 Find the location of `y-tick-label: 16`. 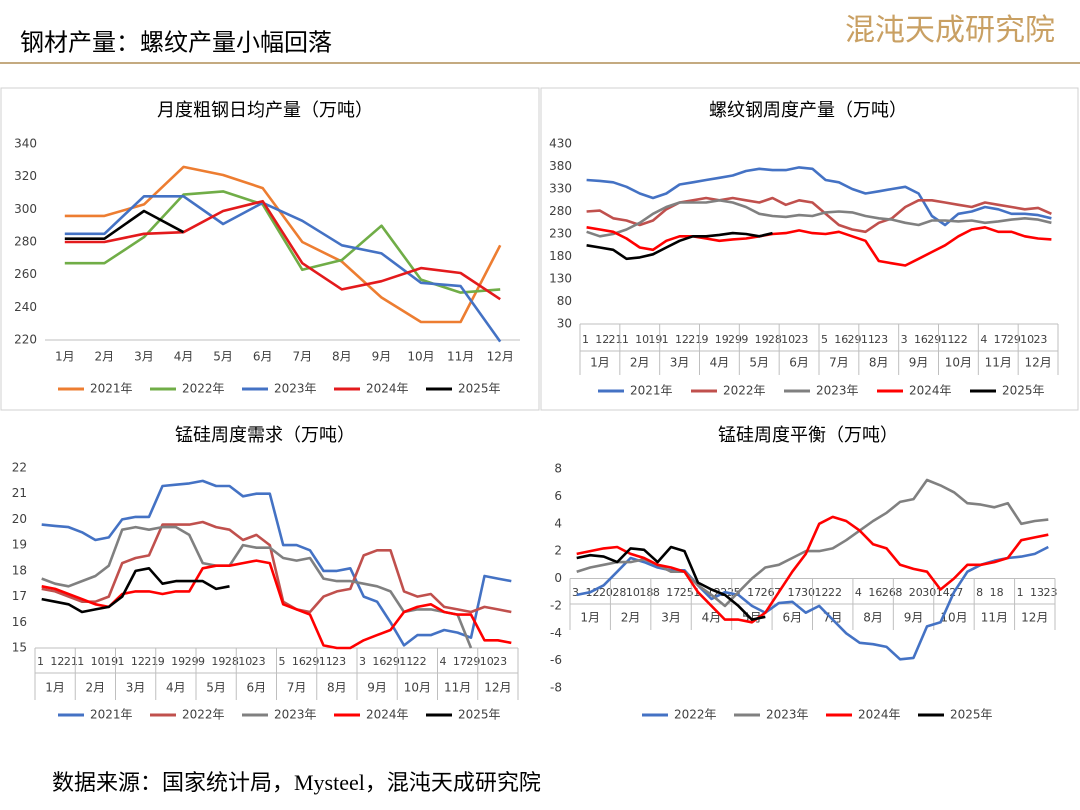

y-tick-label: 16 is located at coordinates (19, 622).